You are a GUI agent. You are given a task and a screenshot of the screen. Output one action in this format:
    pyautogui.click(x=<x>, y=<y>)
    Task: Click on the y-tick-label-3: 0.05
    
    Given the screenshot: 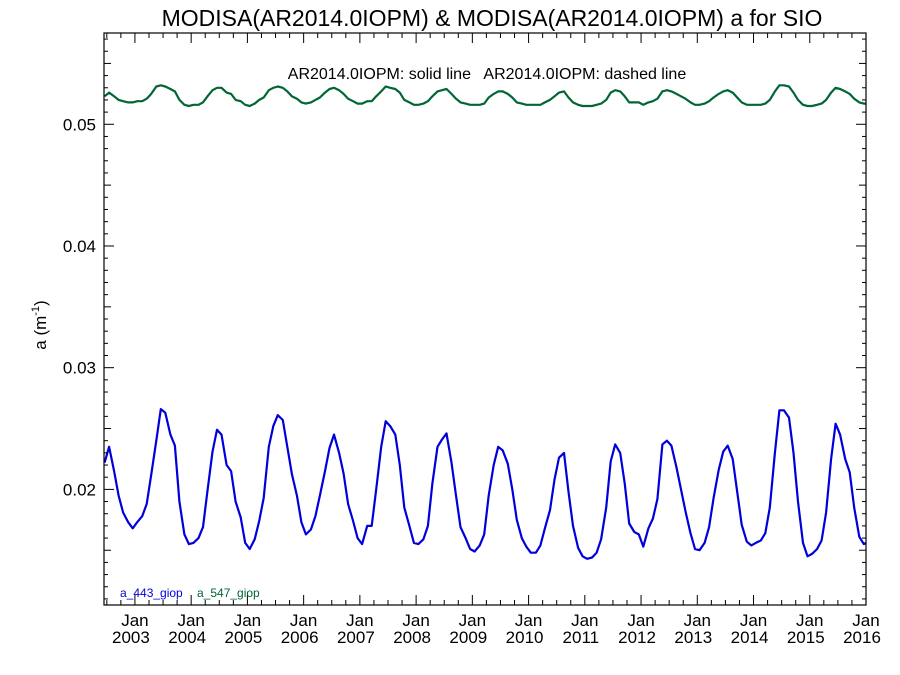 What is the action you would take?
    pyautogui.click(x=79, y=124)
    